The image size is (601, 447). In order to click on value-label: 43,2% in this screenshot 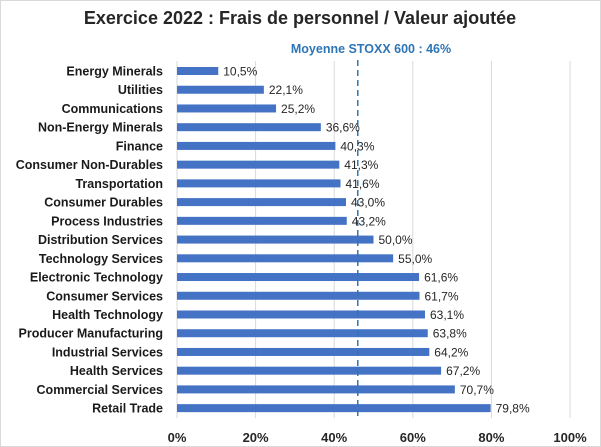, I will do `click(369, 221)`.